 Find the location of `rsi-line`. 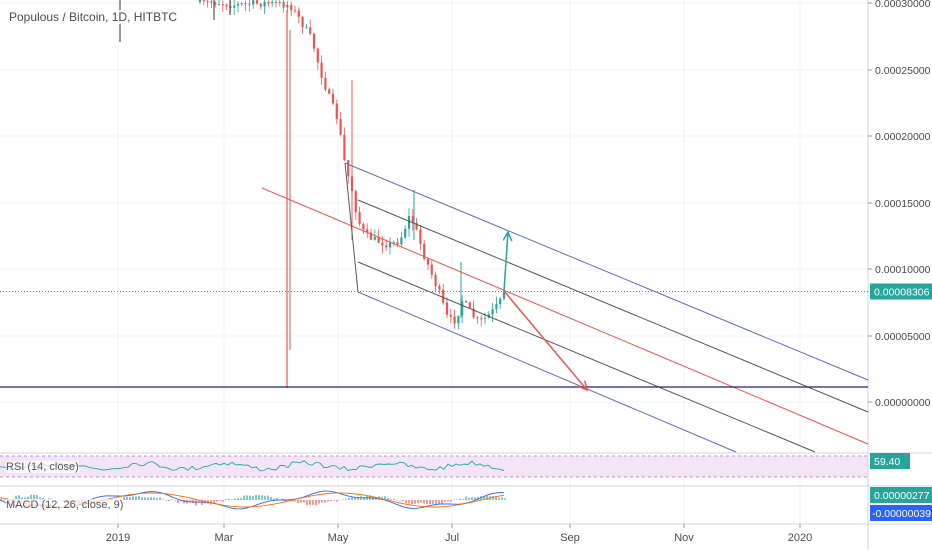

rsi-line is located at coordinates (252, 466).